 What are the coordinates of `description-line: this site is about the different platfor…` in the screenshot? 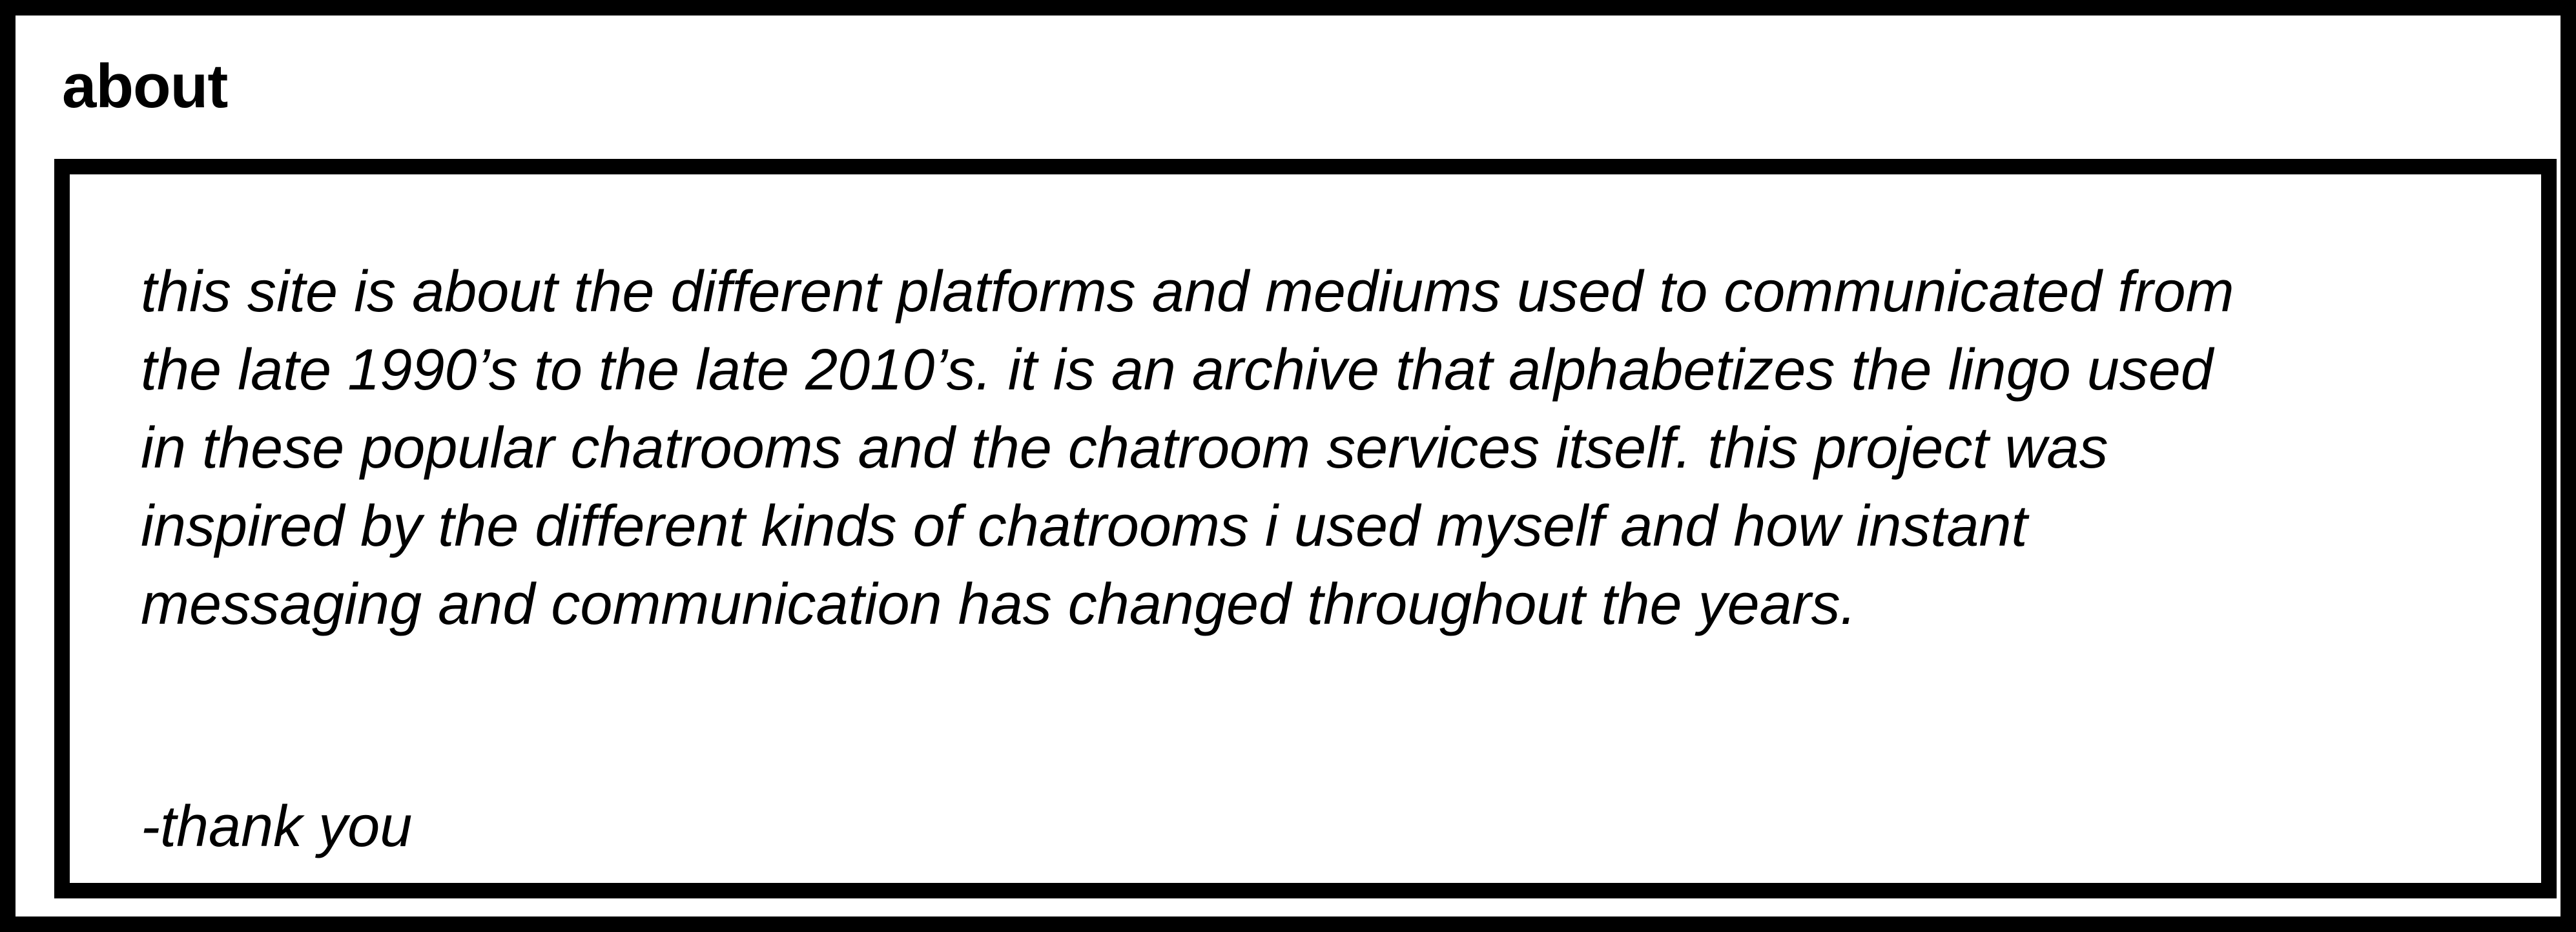 It's located at (1187, 292).